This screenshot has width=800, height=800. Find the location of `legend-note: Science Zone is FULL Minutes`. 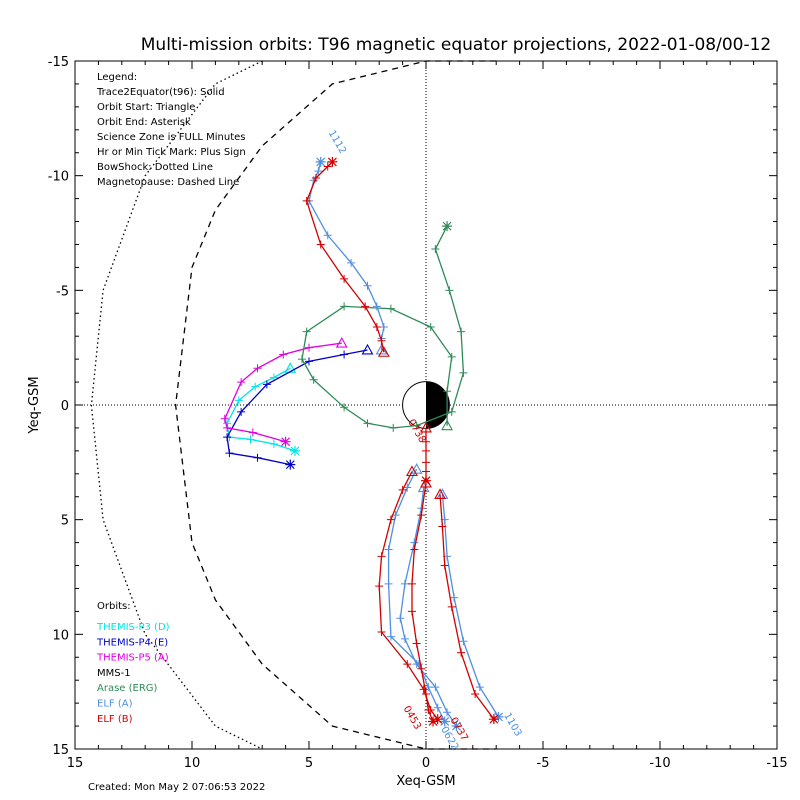

legend-note: Science Zone is FULL Minutes is located at coordinates (171, 137).